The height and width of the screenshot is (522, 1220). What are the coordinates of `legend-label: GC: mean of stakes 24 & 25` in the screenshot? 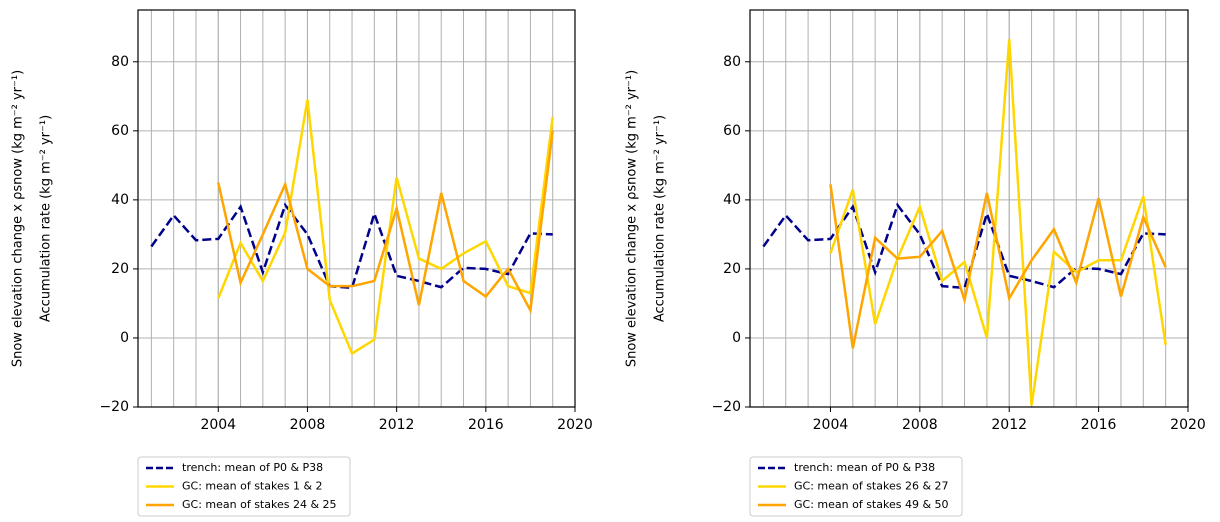 It's located at (259, 504).